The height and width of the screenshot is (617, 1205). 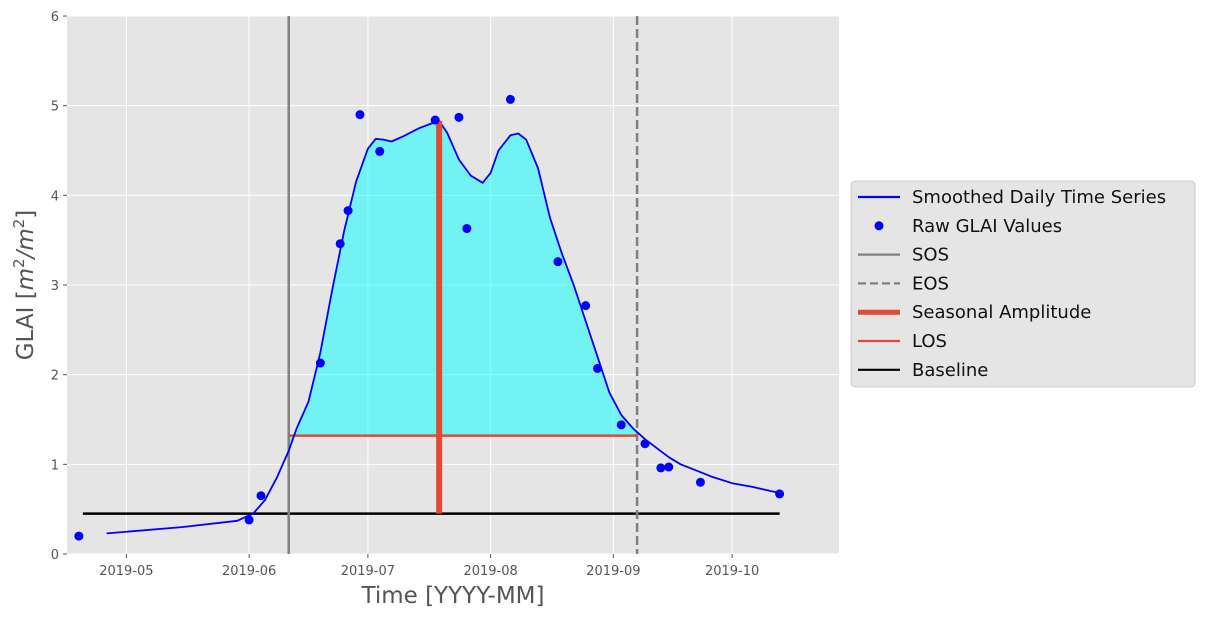 What do you see at coordinates (55, 376) in the screenshot?
I see `y-tick-label: 2` at bounding box center [55, 376].